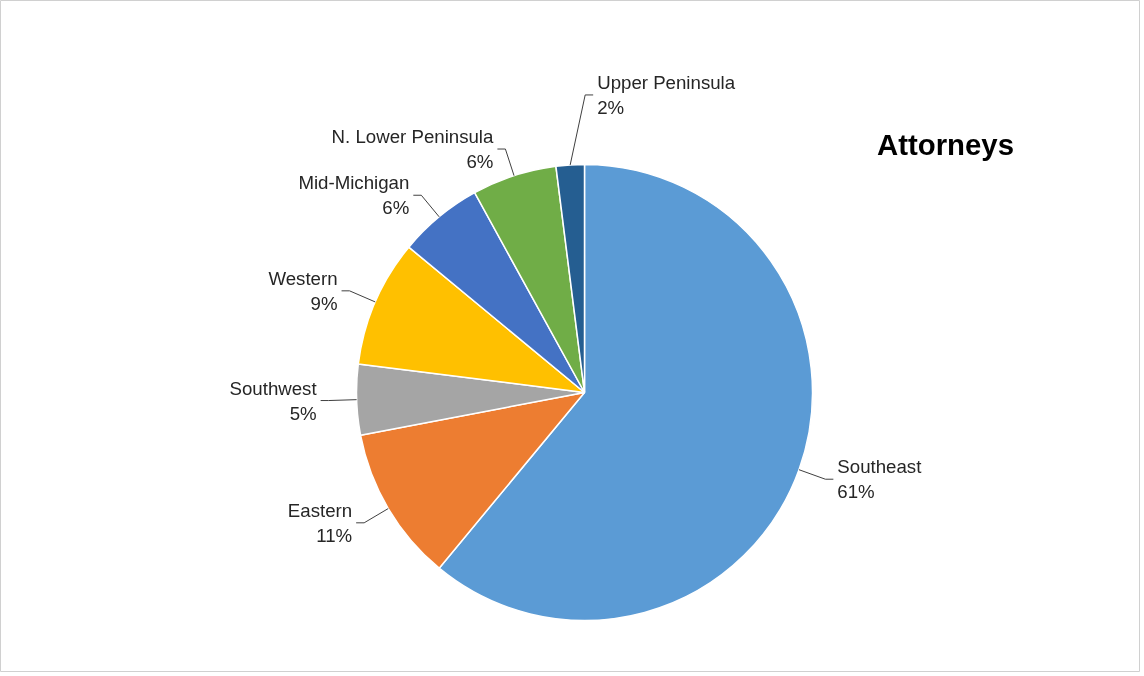 The image size is (1144, 676). I want to click on data-label: 11%, so click(334, 535).